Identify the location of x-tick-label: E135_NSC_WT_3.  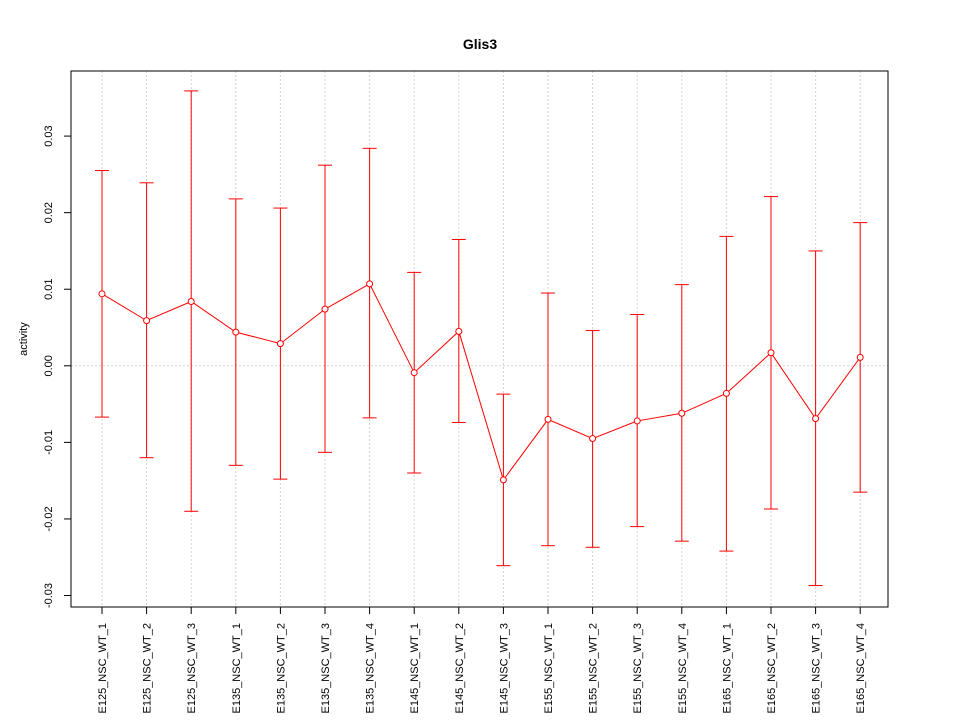
(326, 668).